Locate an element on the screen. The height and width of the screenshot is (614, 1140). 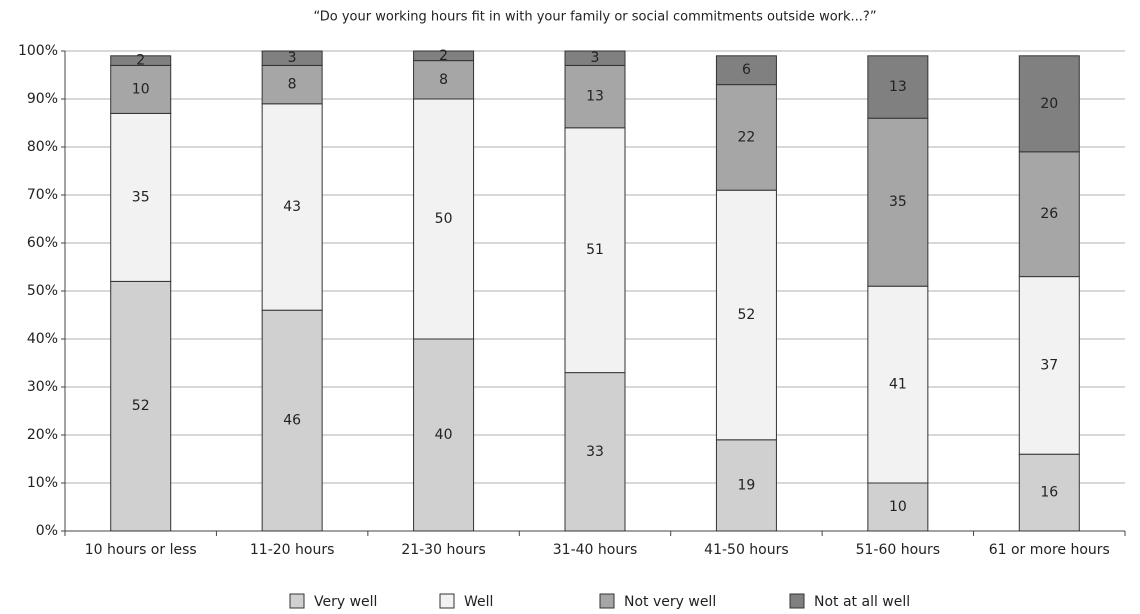
data-label: 26 is located at coordinates (1049, 214).